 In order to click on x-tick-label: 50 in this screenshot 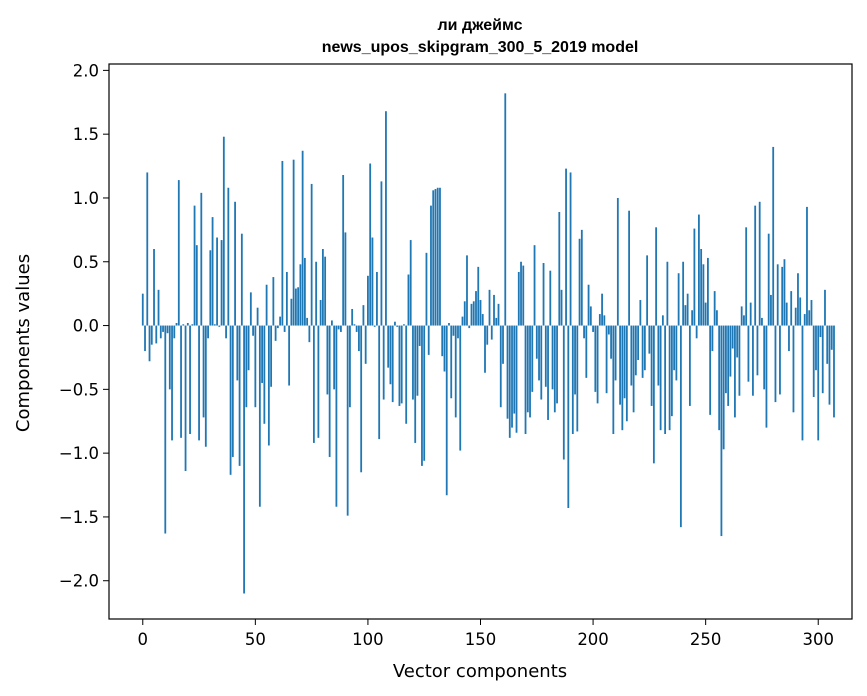, I will do `click(255, 639)`.